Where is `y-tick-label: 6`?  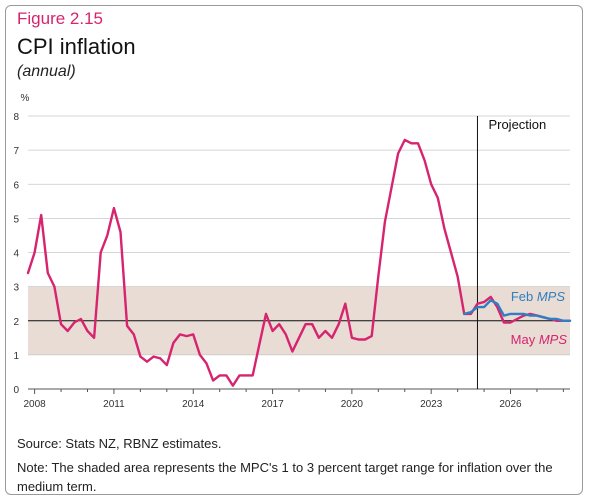
y-tick-label: 6 is located at coordinates (16, 185).